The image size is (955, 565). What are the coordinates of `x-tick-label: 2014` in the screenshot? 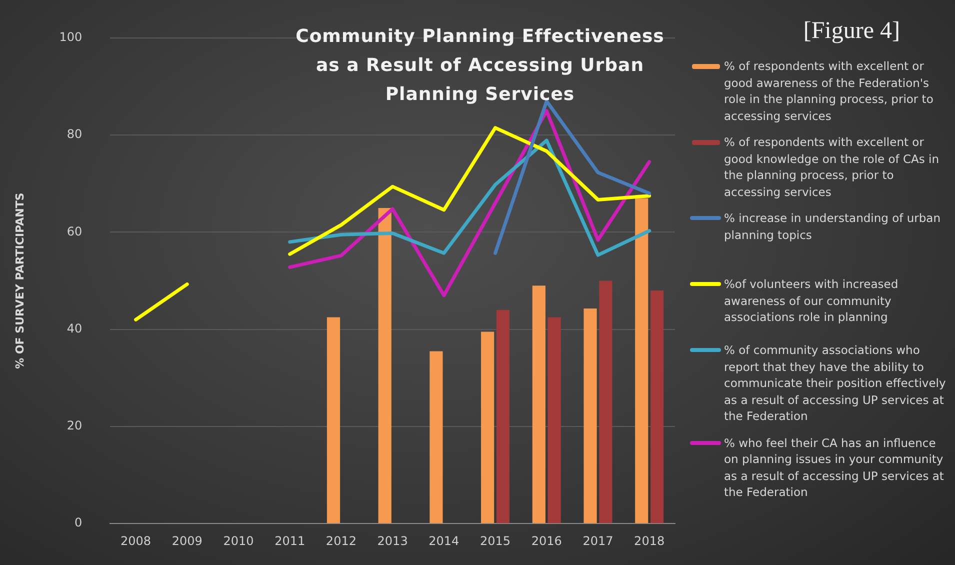 It's located at (444, 541).